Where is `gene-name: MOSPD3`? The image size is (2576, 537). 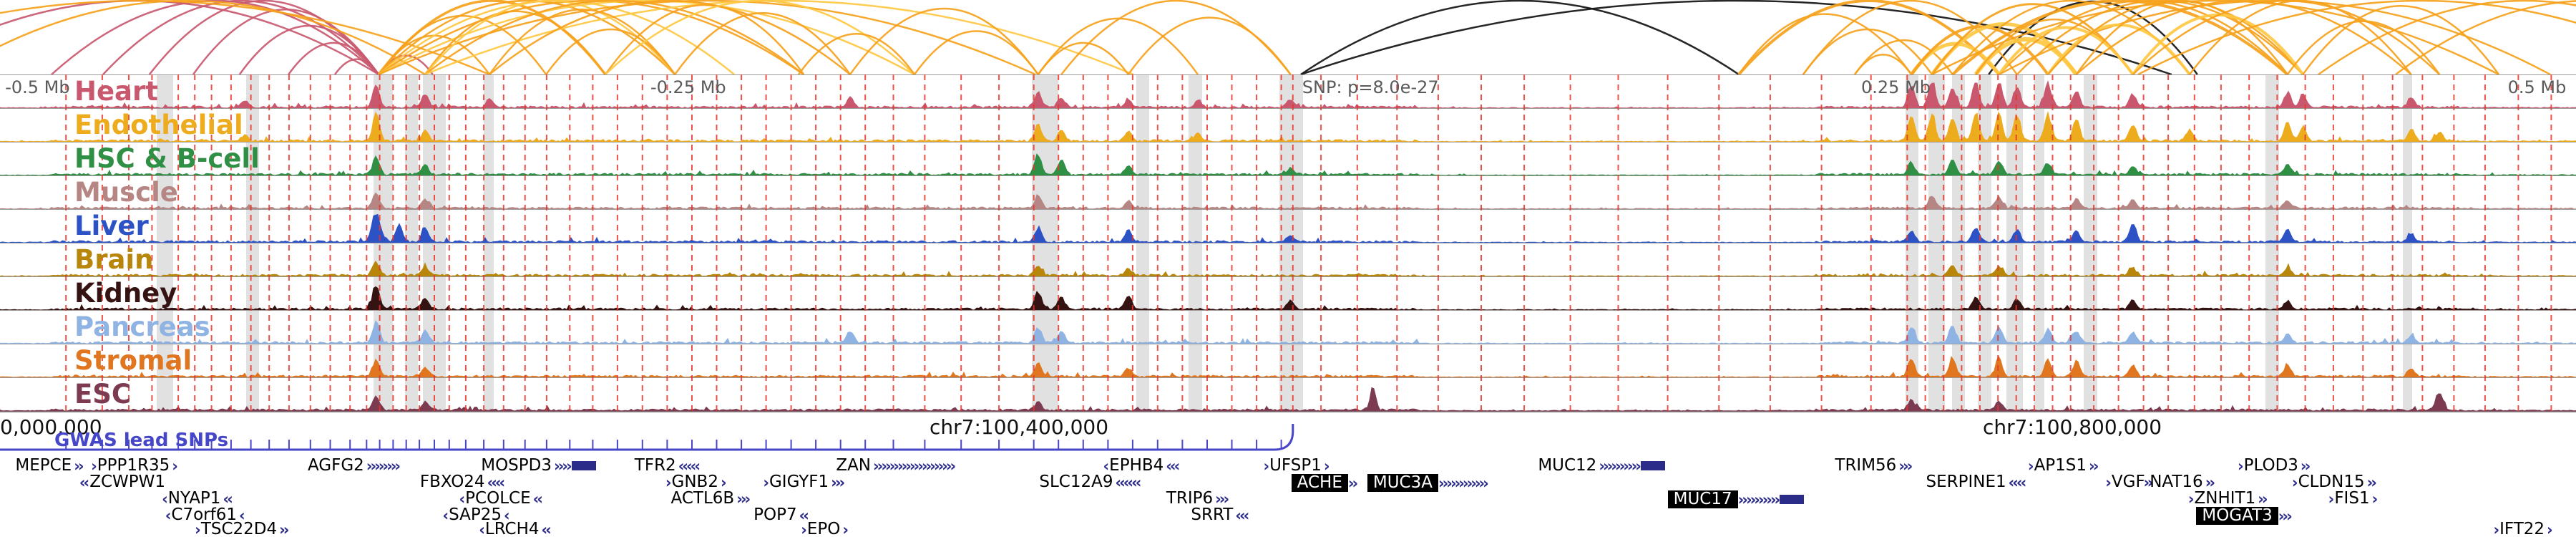
gene-name: MOSPD3 is located at coordinates (516, 465).